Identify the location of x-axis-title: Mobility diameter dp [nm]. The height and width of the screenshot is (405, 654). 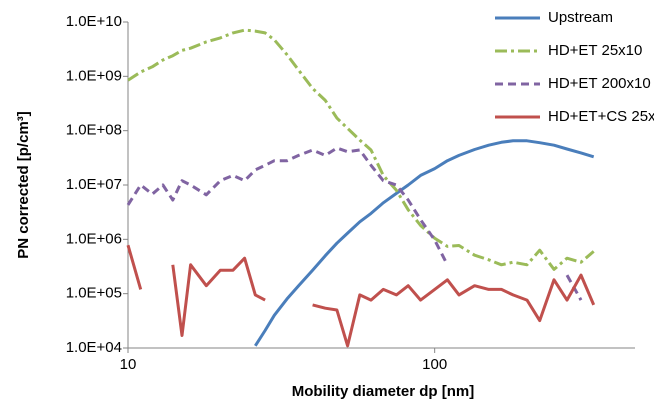
(383, 391).